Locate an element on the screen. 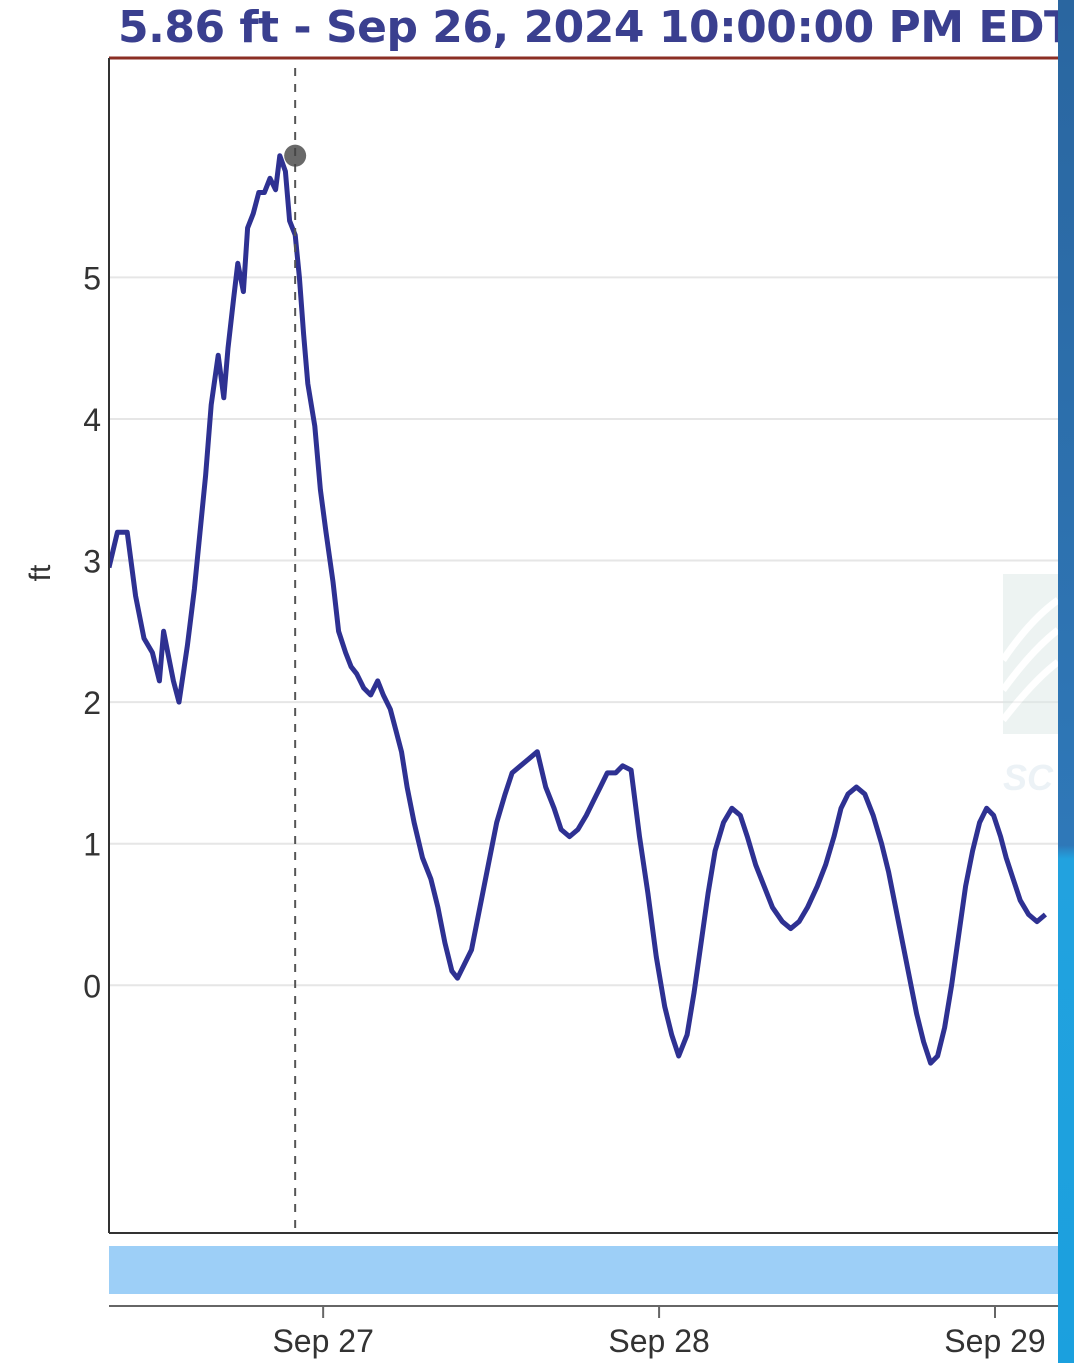  x-tick-label: Sep 27 is located at coordinates (322, 1341).